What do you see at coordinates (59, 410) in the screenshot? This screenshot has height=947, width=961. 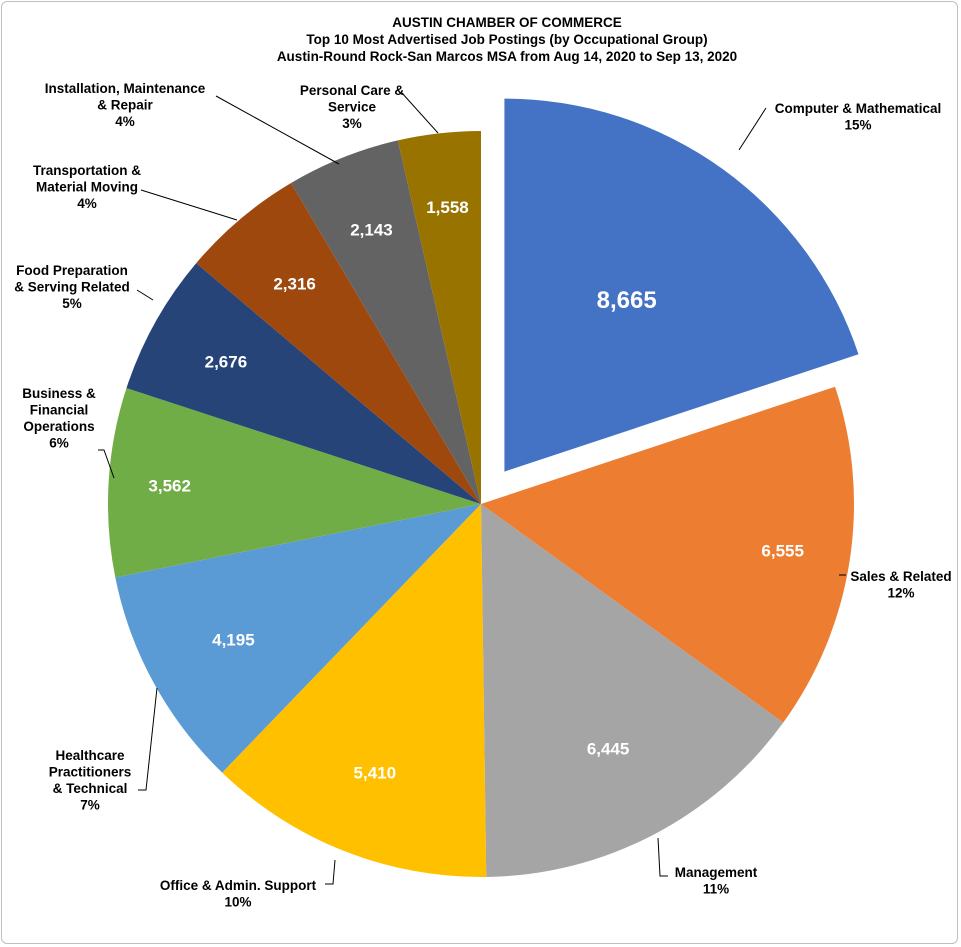 I see `category-name-line: Financial` at bounding box center [59, 410].